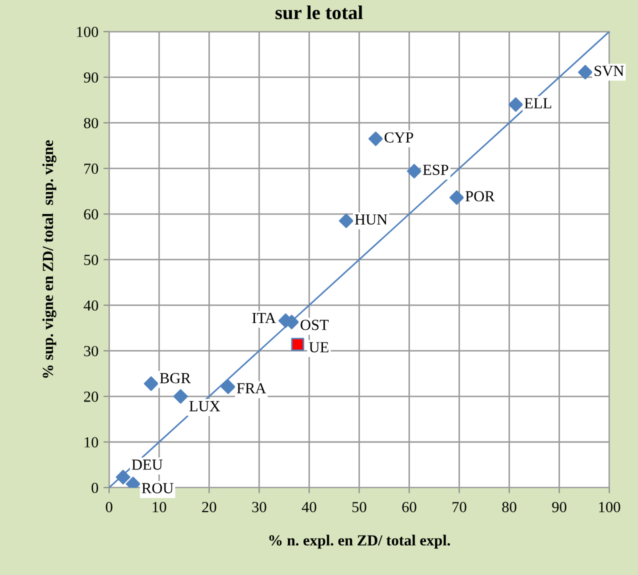 This screenshot has width=638, height=575. What do you see at coordinates (49, 259) in the screenshot?
I see `y-axis-title: % sup. vigne en ZD/ total sup. vigne` at bounding box center [49, 259].